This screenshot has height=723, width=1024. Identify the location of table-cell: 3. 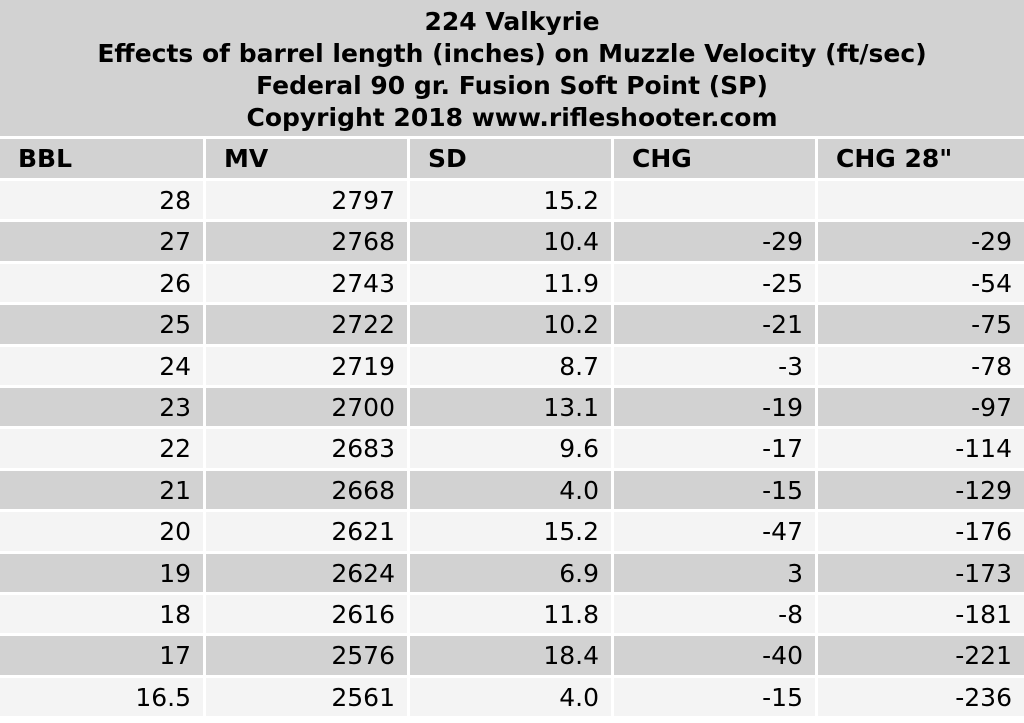
(714, 572).